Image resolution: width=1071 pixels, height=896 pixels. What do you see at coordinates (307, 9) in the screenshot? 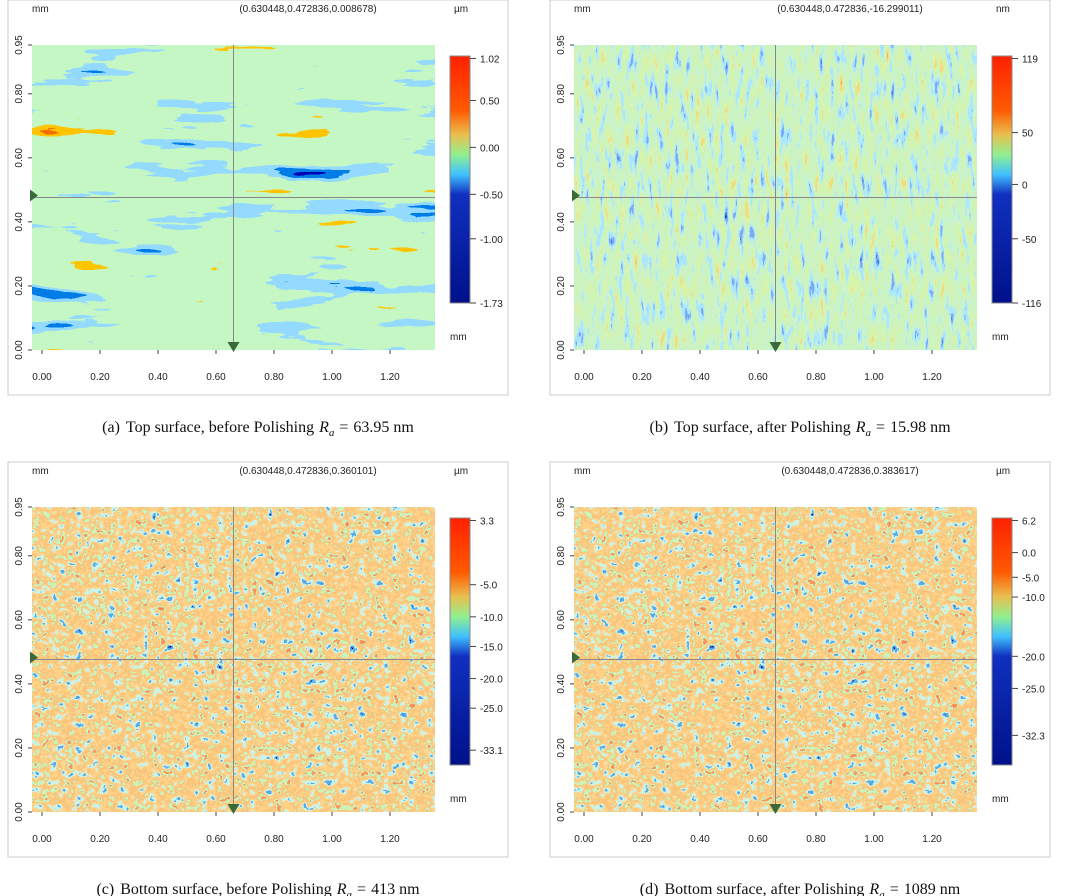
I see `readout: (0.630448,0.472836,0.008678)` at bounding box center [307, 9].